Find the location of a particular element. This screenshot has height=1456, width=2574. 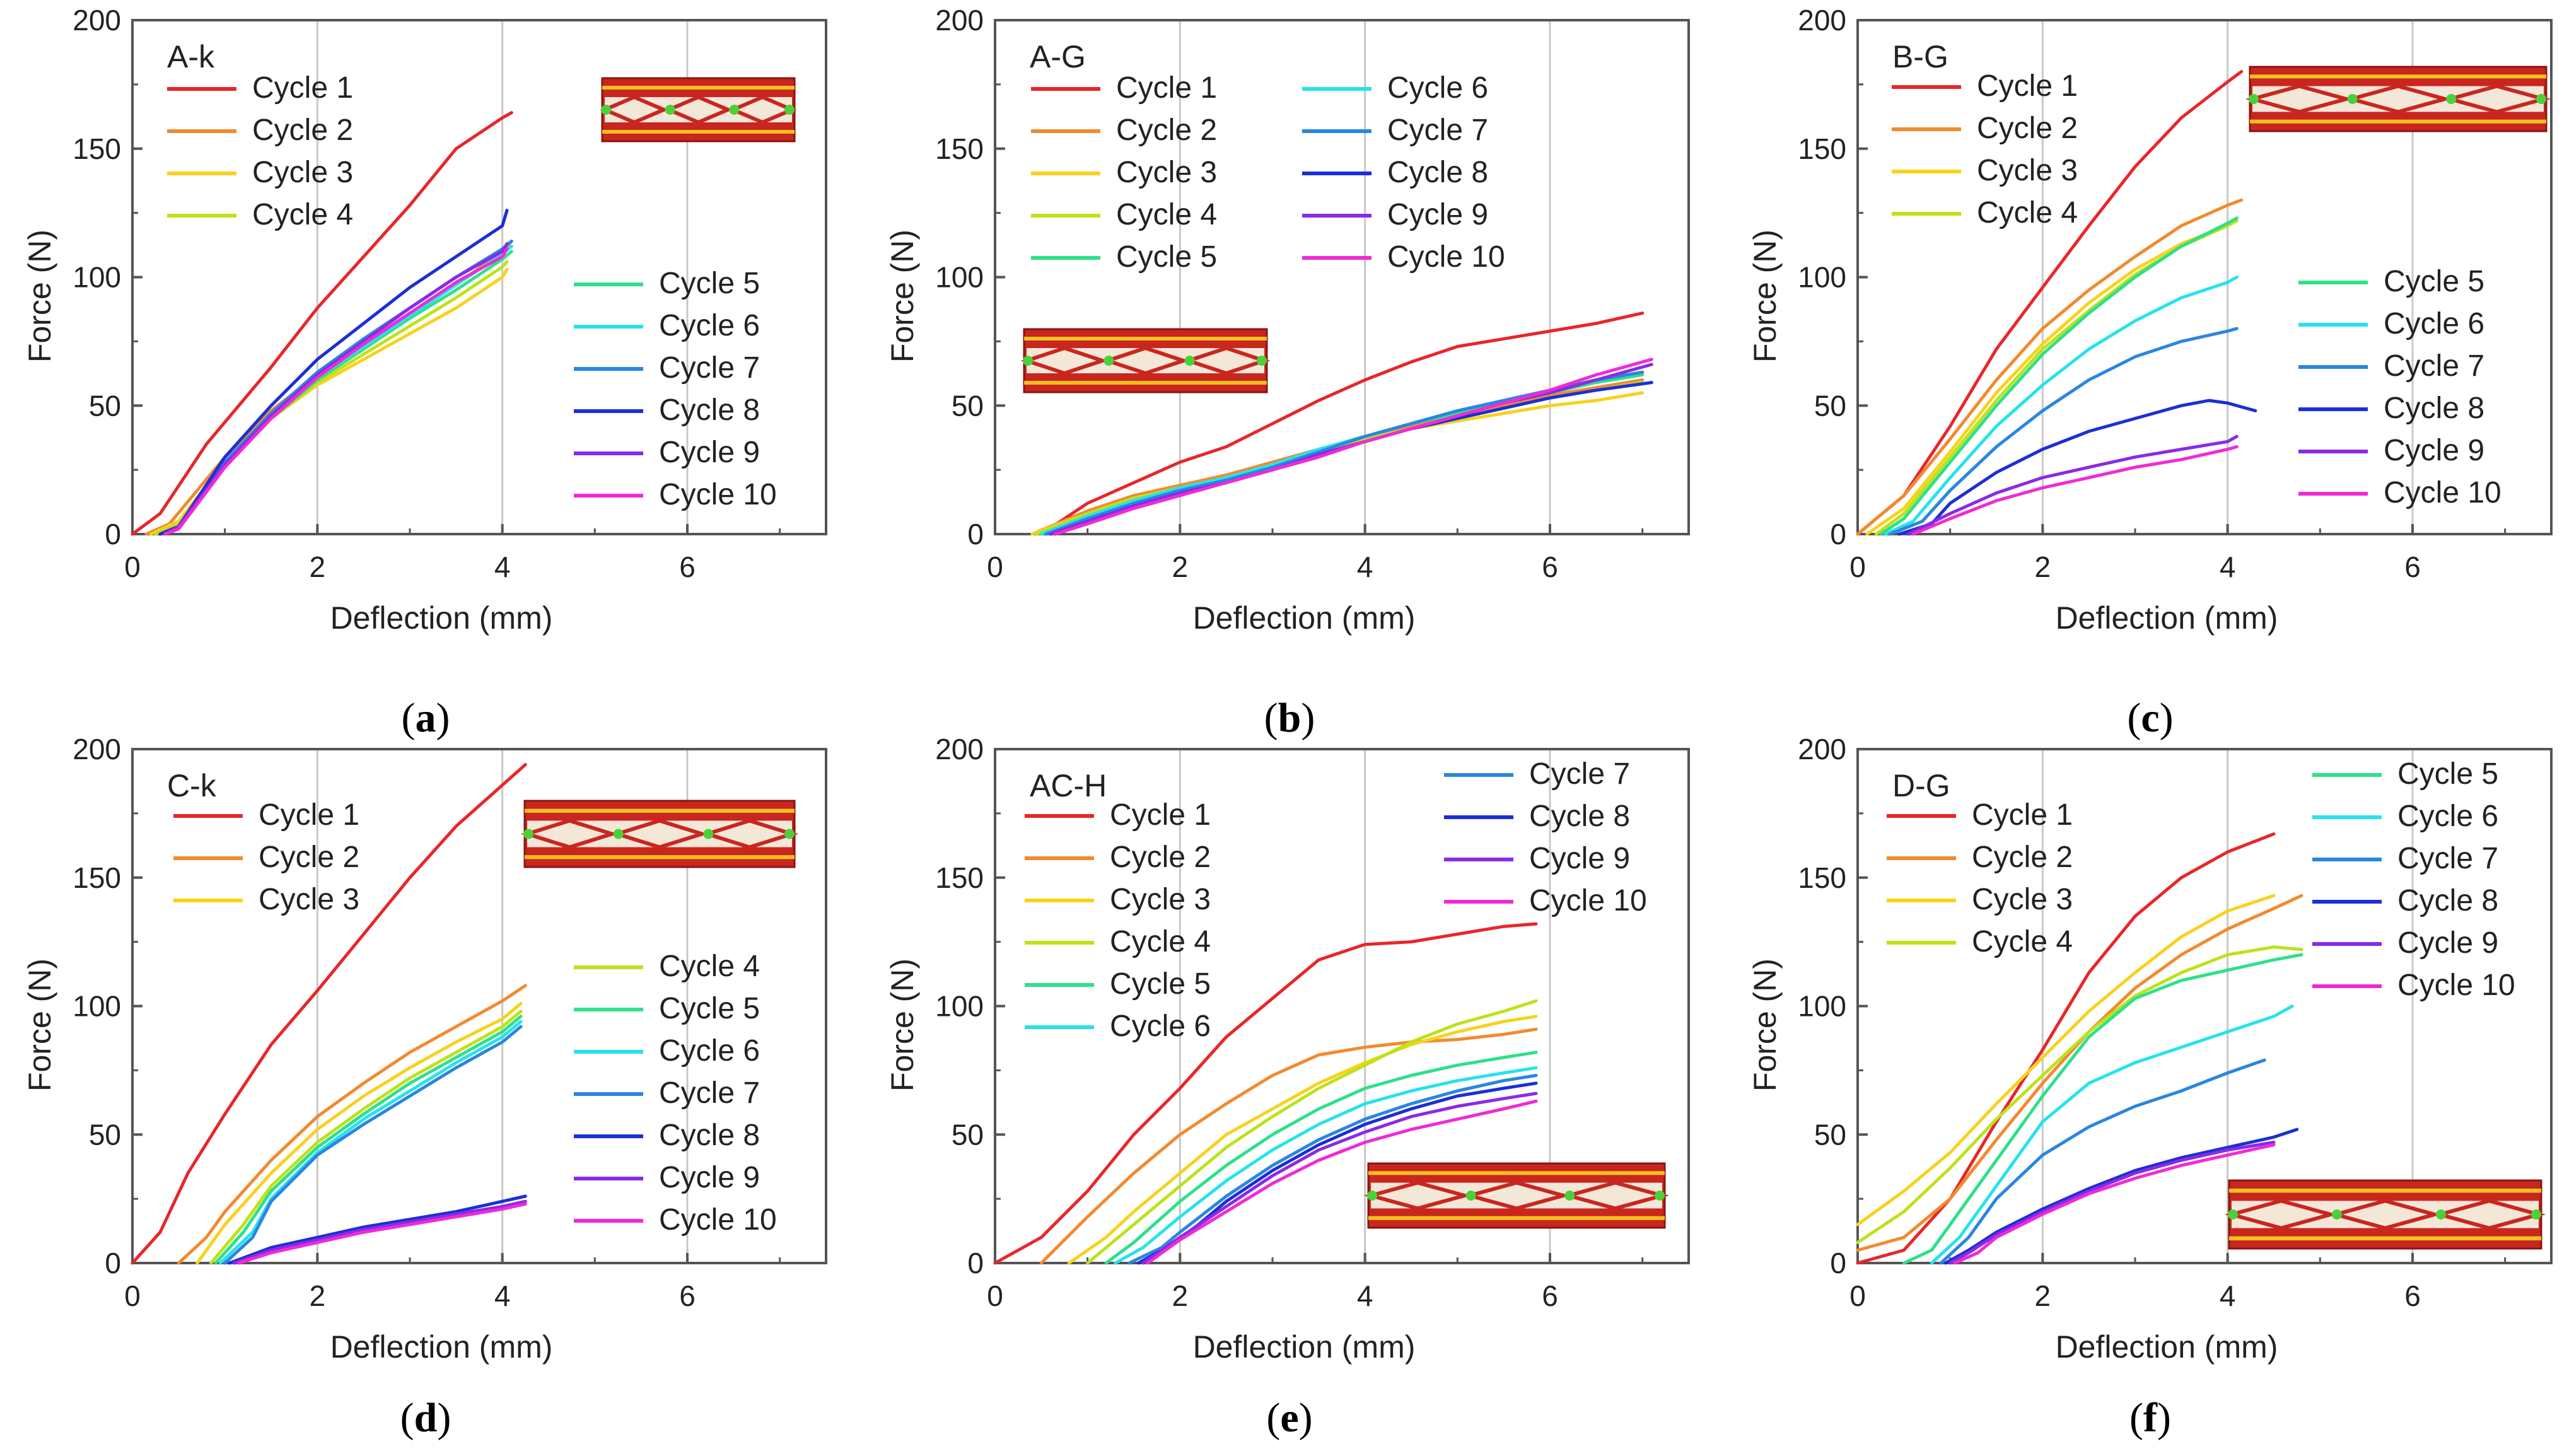

panel-tag: (b) is located at coordinates (1289, 718).